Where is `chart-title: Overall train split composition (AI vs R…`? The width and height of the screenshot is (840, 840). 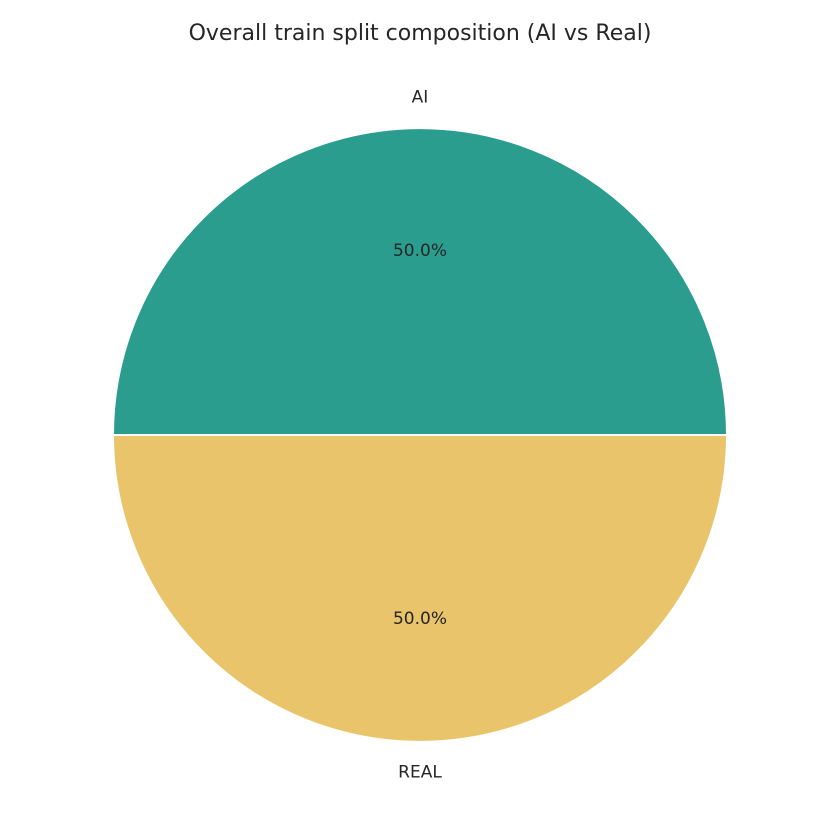 chart-title: Overall train split composition (AI vs R… is located at coordinates (420, 33).